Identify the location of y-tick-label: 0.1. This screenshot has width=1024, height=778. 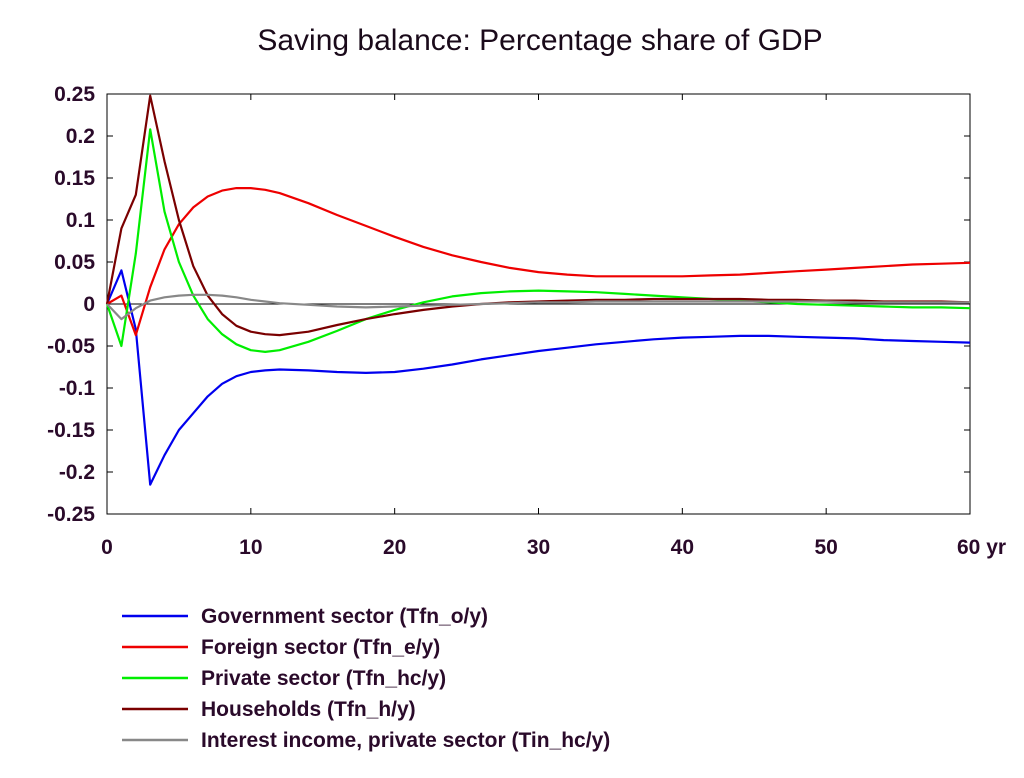
(81, 220).